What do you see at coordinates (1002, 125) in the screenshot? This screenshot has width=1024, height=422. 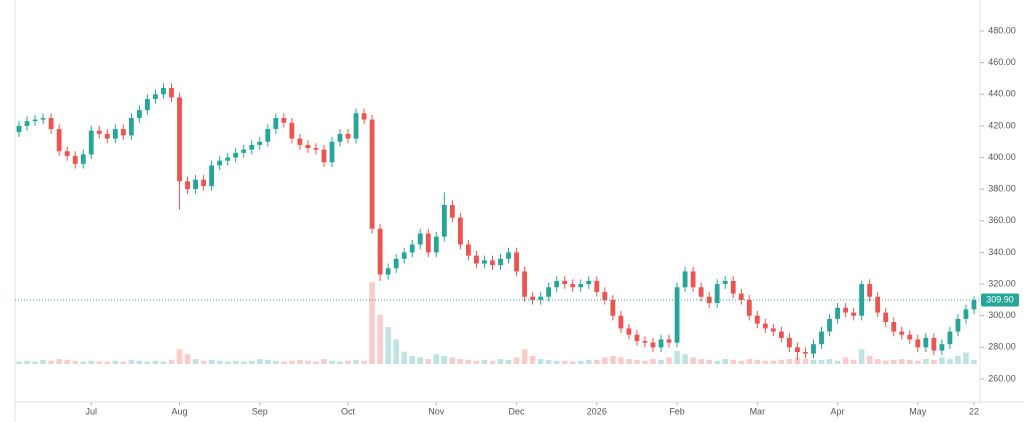 I see `y-tick-label: 420.00` at bounding box center [1002, 125].